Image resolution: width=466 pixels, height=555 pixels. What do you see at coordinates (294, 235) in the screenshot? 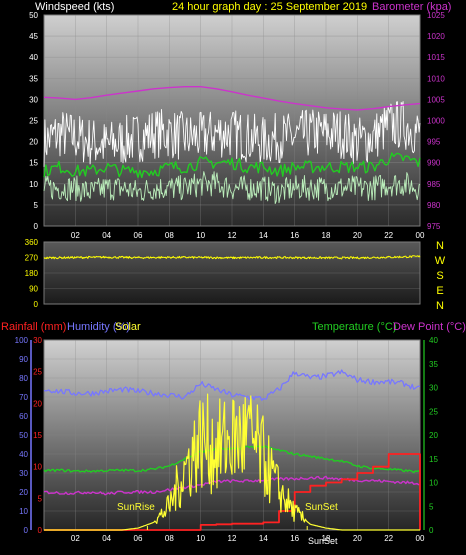
I see `wind-x-tick-label: 16` at bounding box center [294, 235].